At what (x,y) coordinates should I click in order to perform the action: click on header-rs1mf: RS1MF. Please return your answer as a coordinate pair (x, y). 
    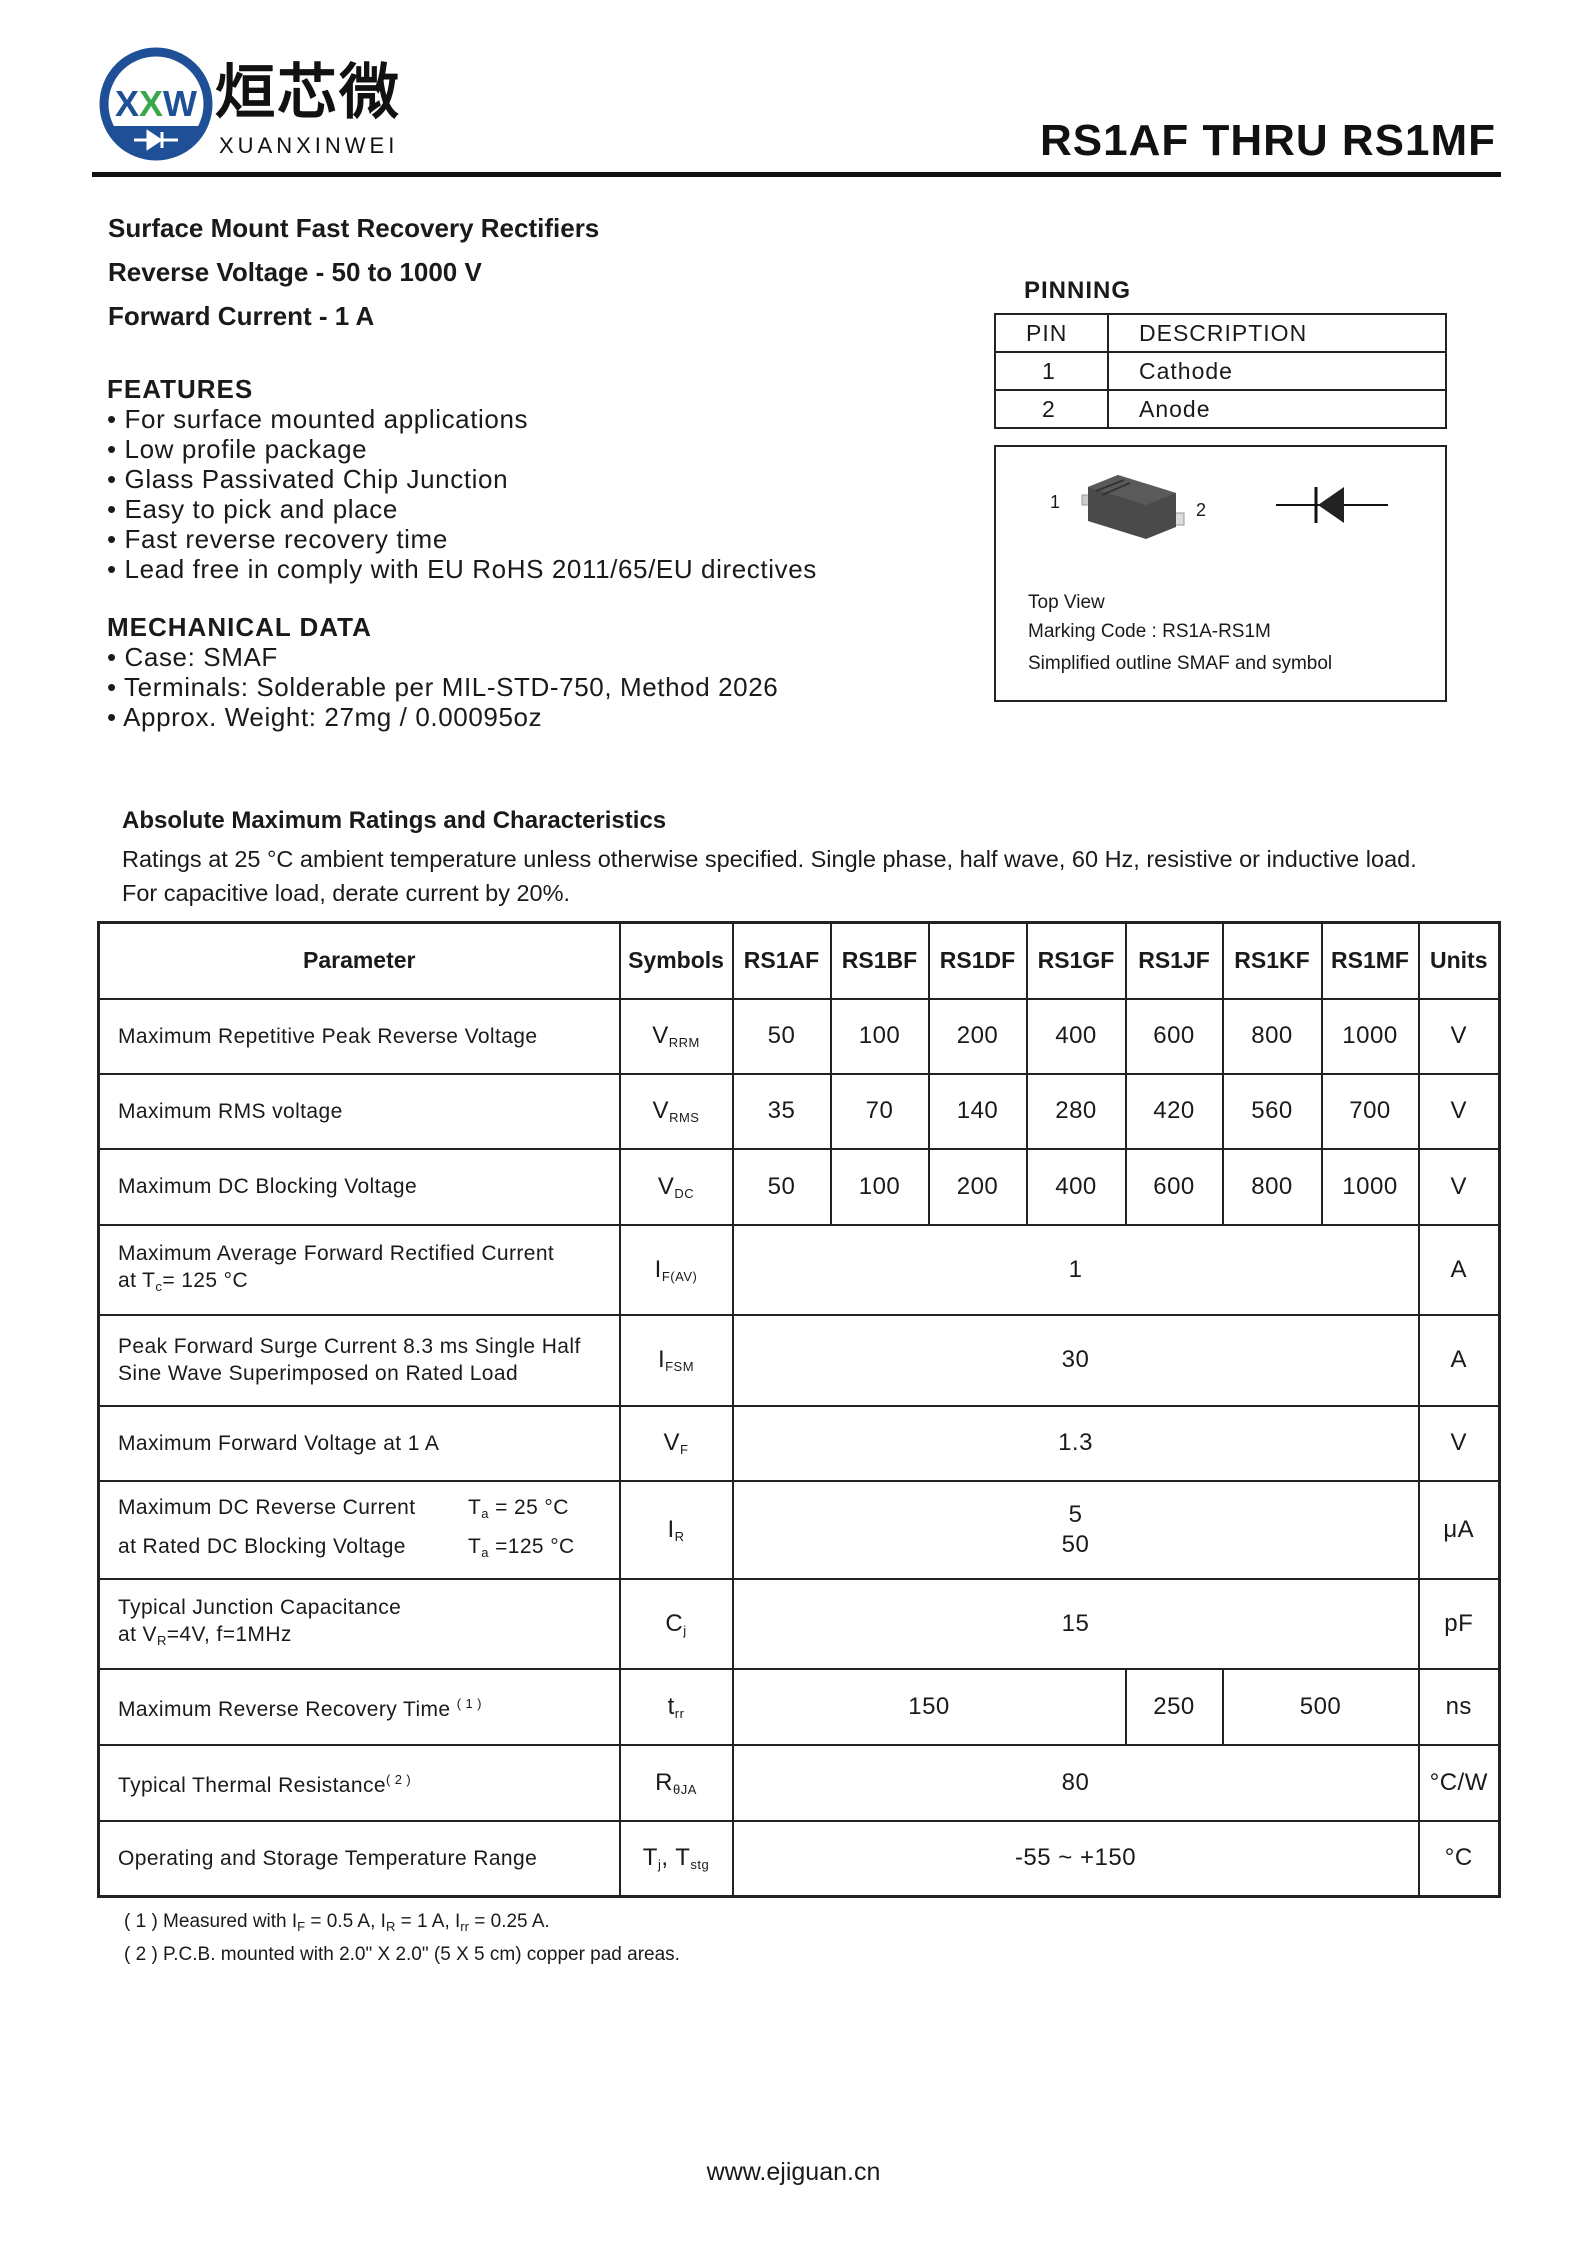
    Looking at the image, I should click on (1370, 960).